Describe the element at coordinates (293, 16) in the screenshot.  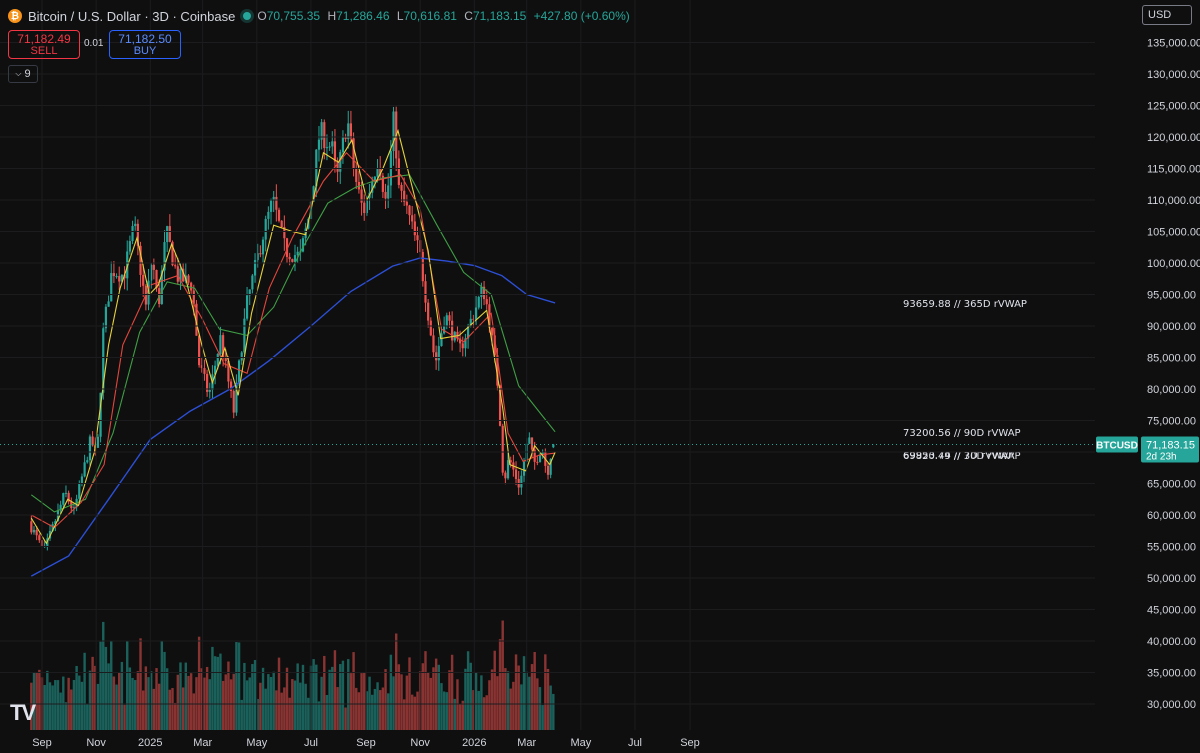
I see `open-value: 70,755.35` at that location.